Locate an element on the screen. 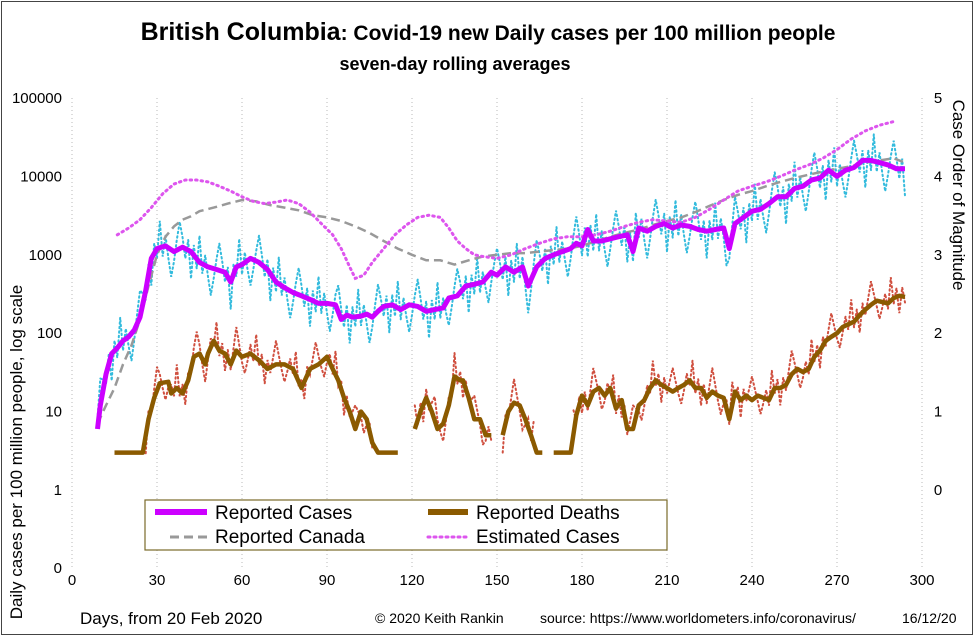 The image size is (976, 638). legend-label-reported-cases: Reported Cases is located at coordinates (283, 513).